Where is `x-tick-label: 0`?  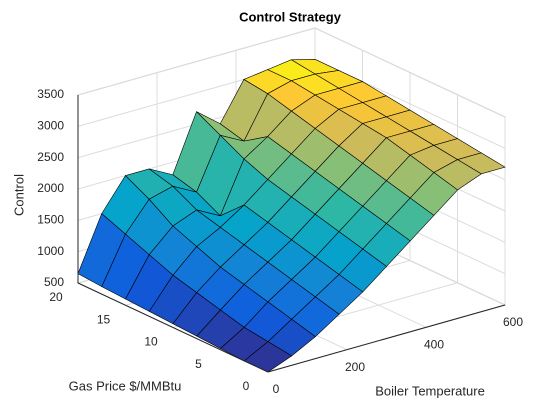 x-tick-label: 0 is located at coordinates (276, 389).